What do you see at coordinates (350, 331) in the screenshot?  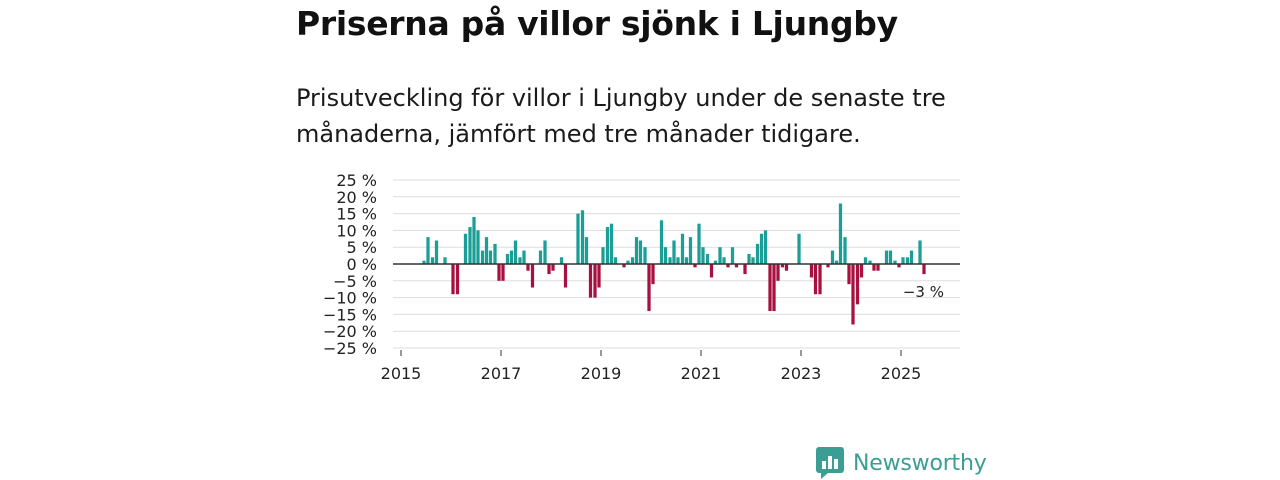 I see `y-tick-label: −20 %` at bounding box center [350, 331].